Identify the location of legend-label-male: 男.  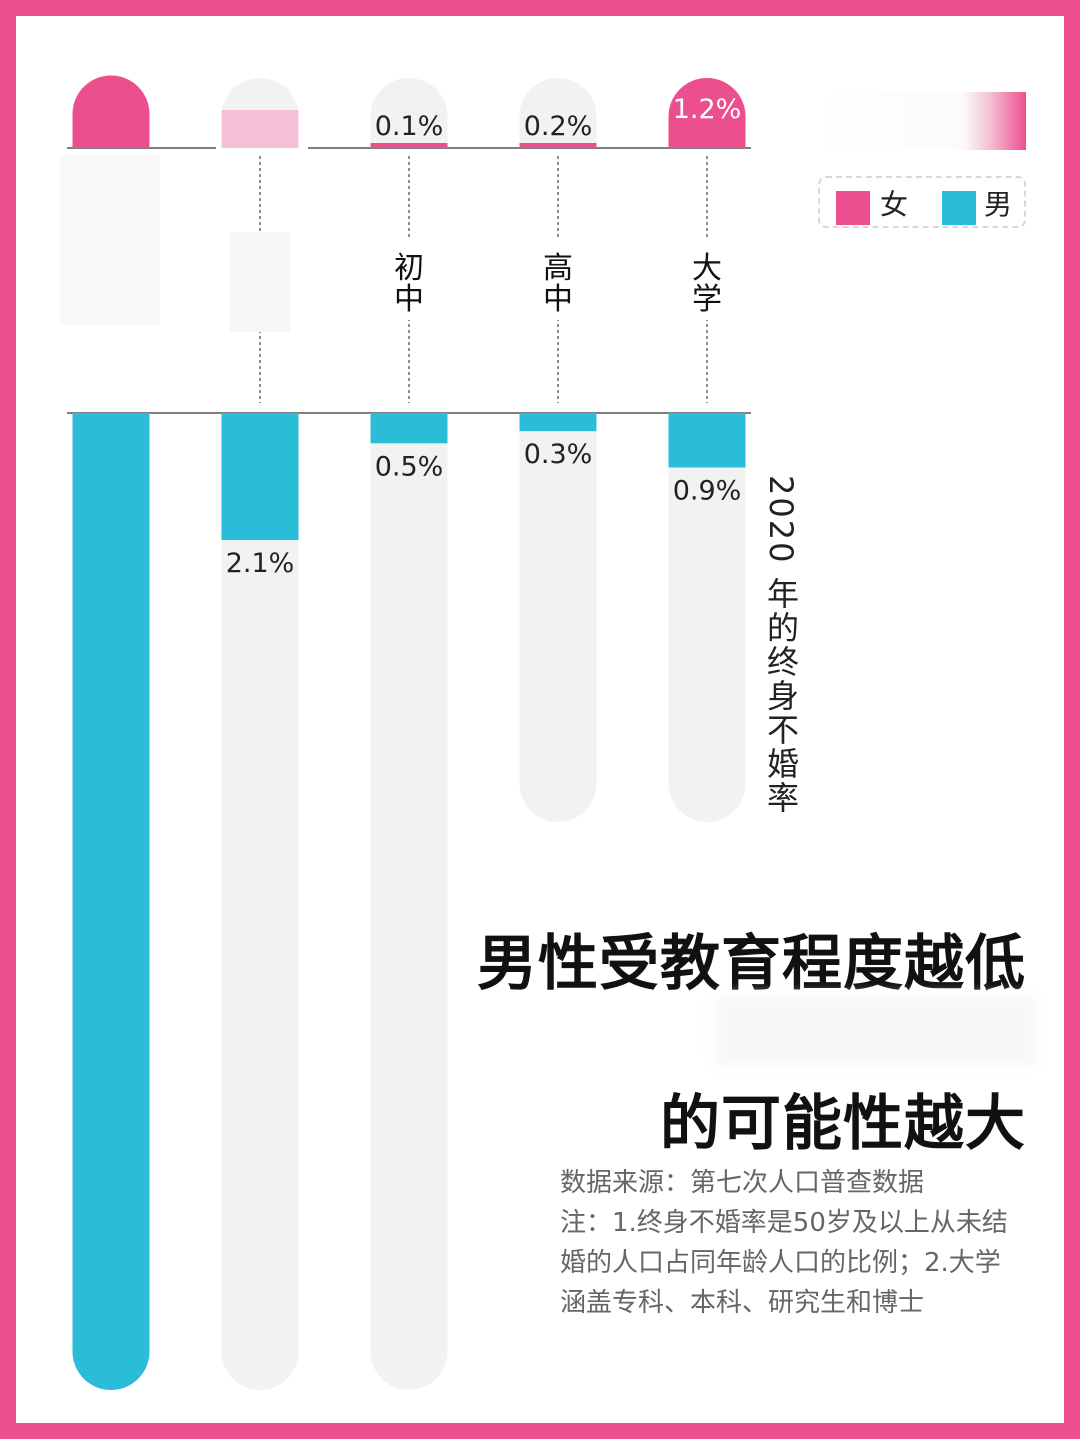
(998, 204).